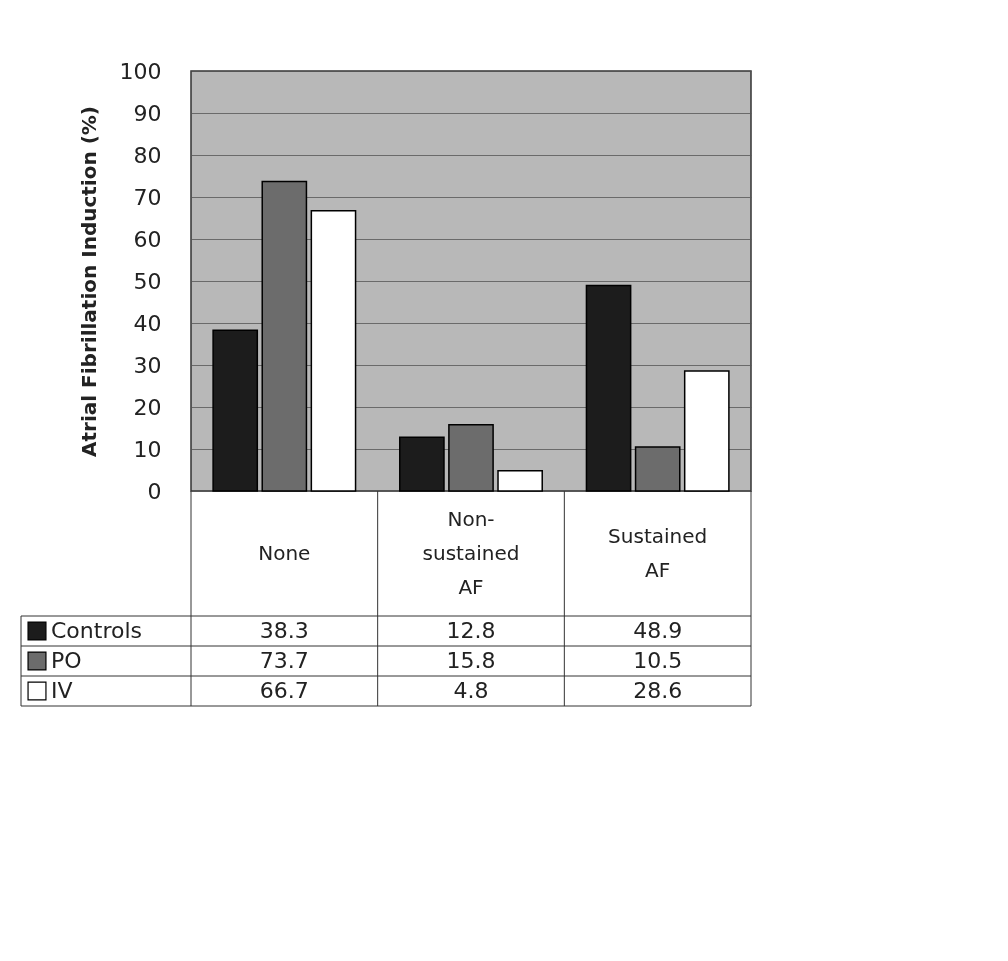  I want to click on y-tick-label: 10, so click(147, 449).